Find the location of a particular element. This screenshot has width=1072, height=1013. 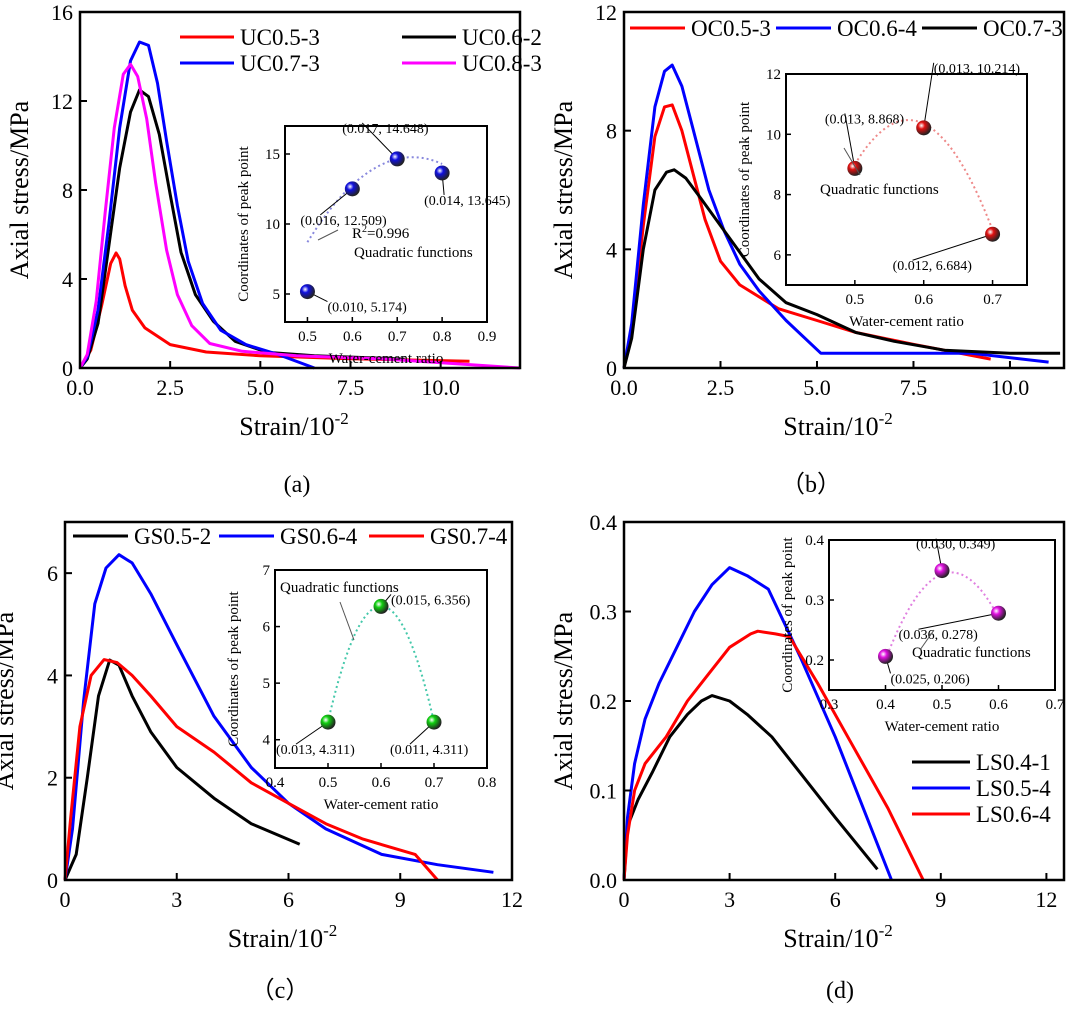

y-tick-label: 0.0 is located at coordinates (604, 880).